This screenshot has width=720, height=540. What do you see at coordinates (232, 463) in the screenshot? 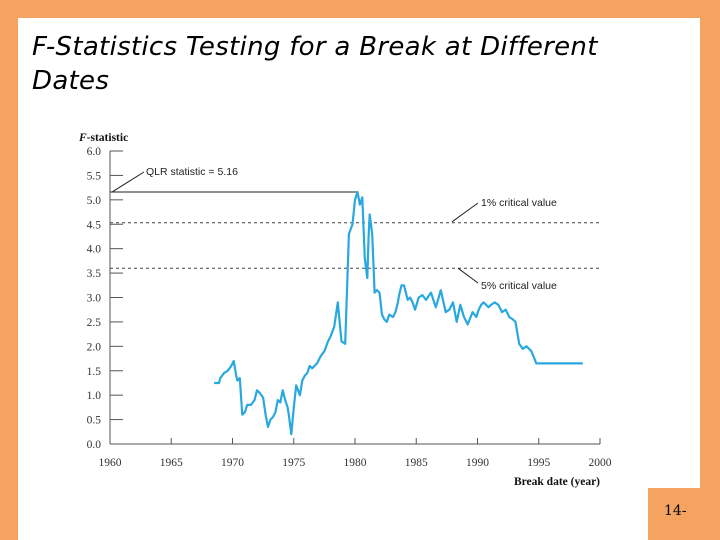
I see `x-tick-label: 1970` at bounding box center [232, 463].